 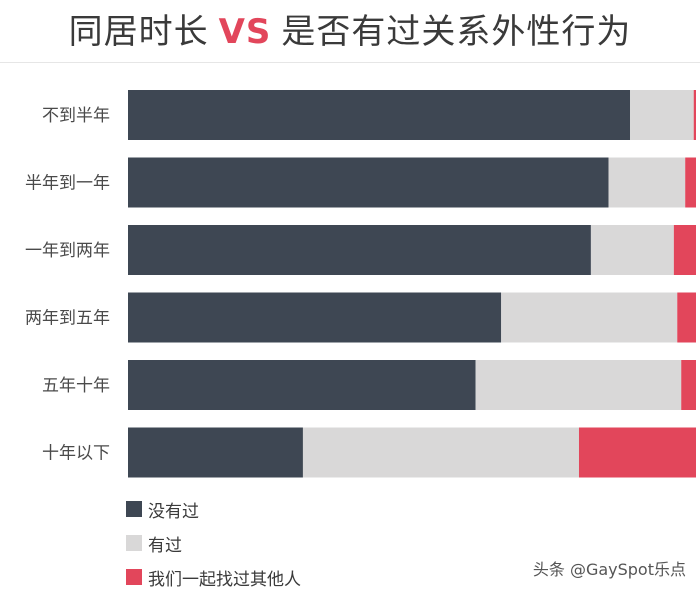 What do you see at coordinates (440, 452) in the screenshot?
I see `bar-segment-s1-c5` at bounding box center [440, 452].